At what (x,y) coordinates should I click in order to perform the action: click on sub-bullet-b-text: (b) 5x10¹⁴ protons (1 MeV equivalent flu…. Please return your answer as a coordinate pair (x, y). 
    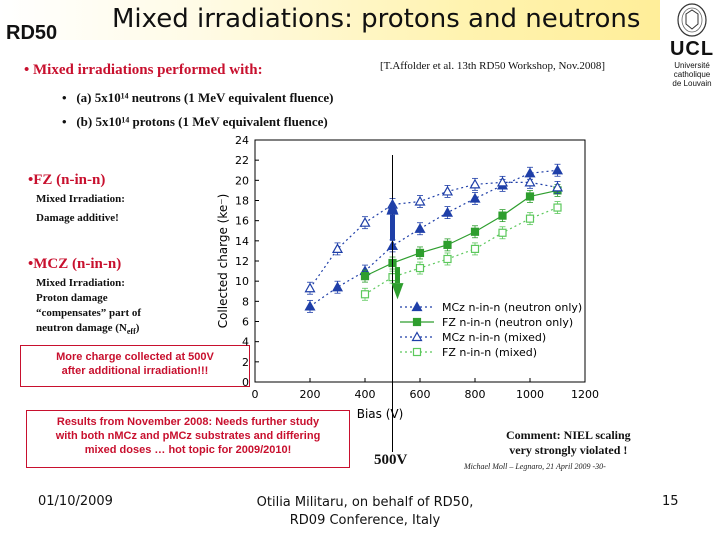
    Looking at the image, I should click on (202, 121).